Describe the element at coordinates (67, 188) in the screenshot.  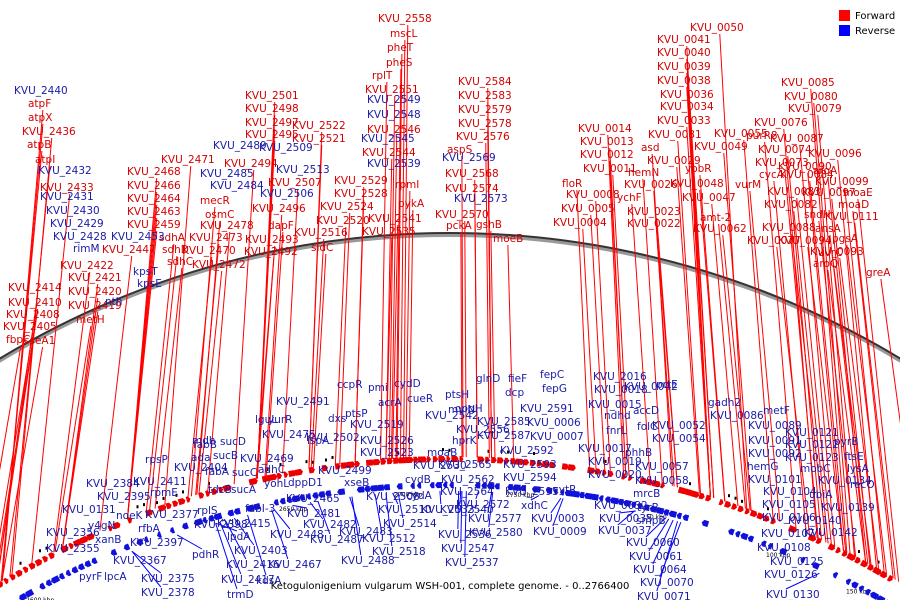
I see `forward-gene-label: KVU_2433` at that location.